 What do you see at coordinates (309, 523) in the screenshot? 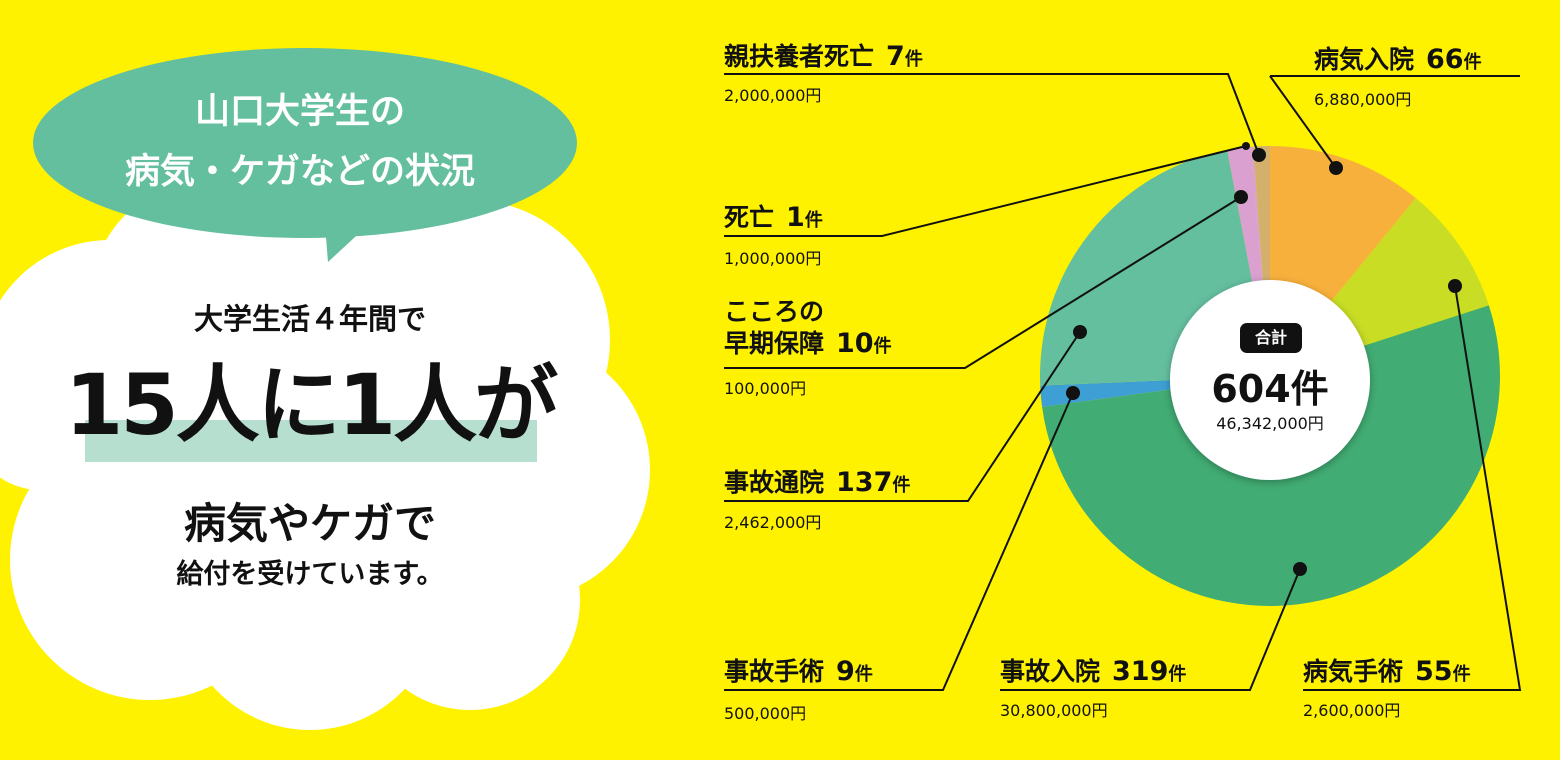
I see `cloud-line3: 病気やケガで` at bounding box center [309, 523].